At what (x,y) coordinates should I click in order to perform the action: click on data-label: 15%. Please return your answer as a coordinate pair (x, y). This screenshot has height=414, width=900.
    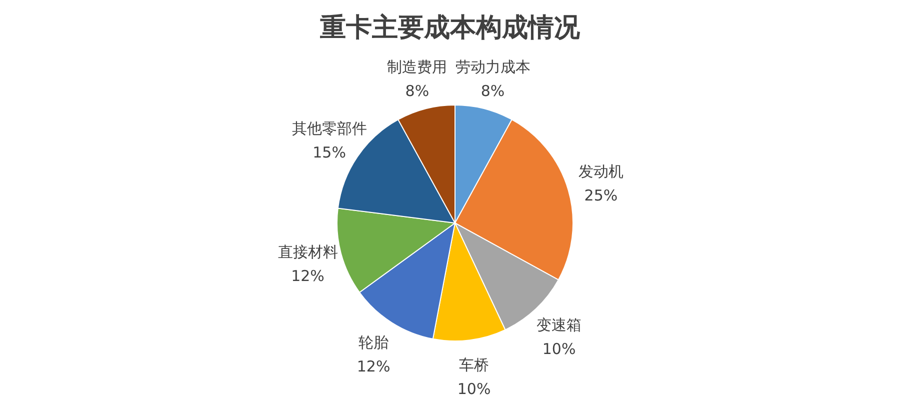
    Looking at the image, I should click on (329, 153).